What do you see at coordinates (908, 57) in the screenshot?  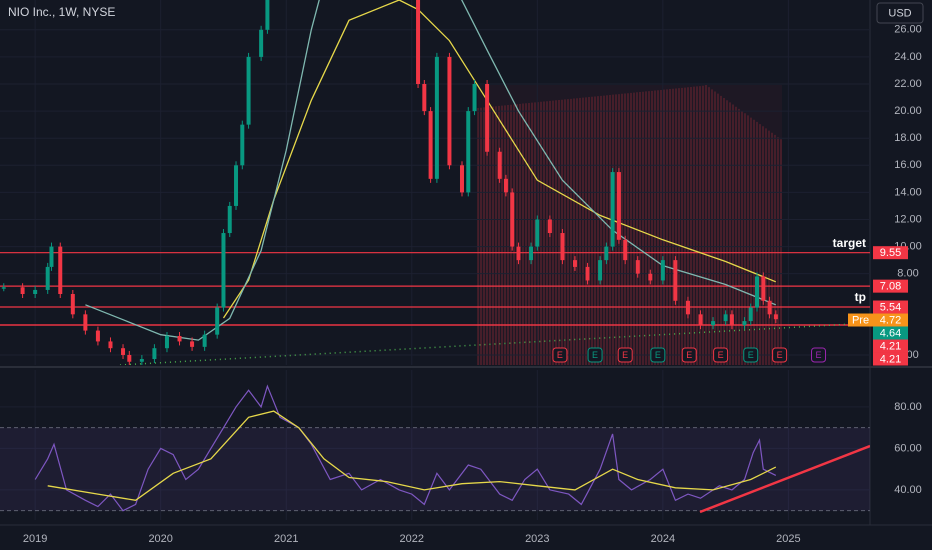 I see `y-tick-label: 24.00` at bounding box center [908, 57].